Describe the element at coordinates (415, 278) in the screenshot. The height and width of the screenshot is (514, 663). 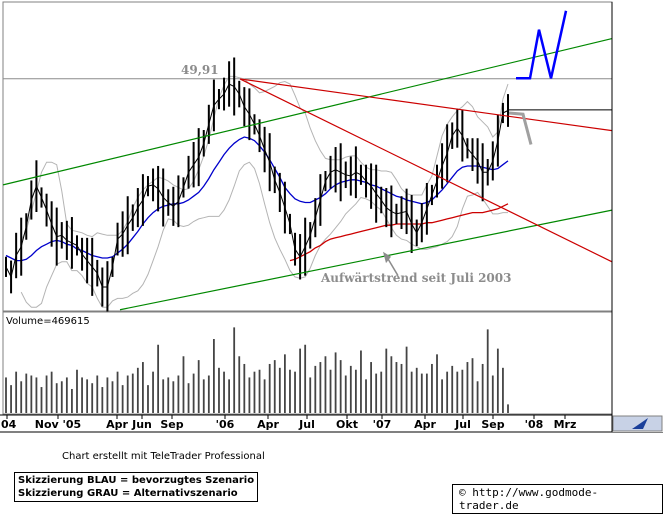
I see `trend-annotation: Aufwärtstrend seit Juli 2003` at that location.